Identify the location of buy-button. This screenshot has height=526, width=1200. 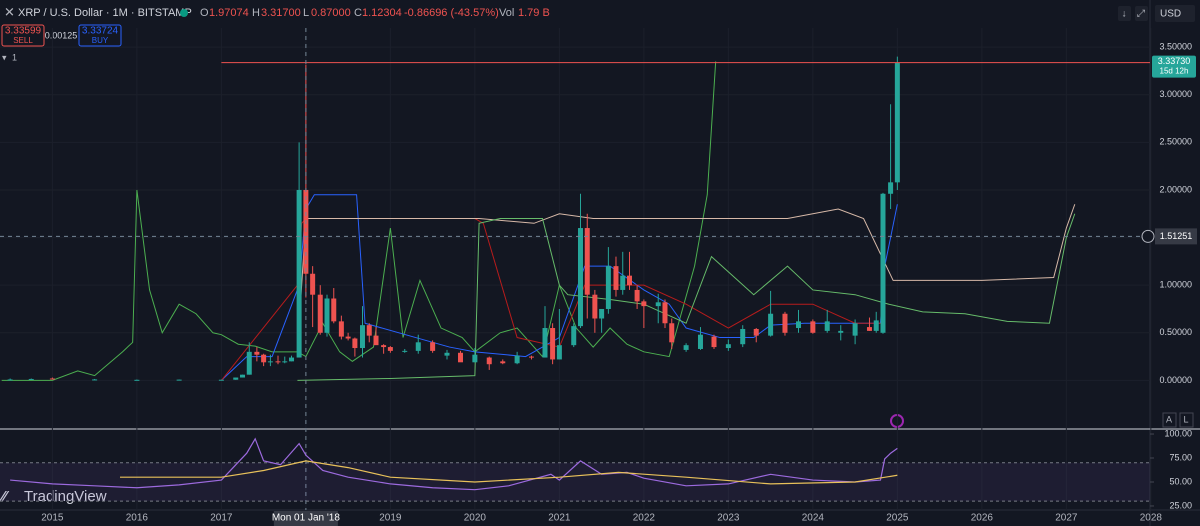
(100, 35).